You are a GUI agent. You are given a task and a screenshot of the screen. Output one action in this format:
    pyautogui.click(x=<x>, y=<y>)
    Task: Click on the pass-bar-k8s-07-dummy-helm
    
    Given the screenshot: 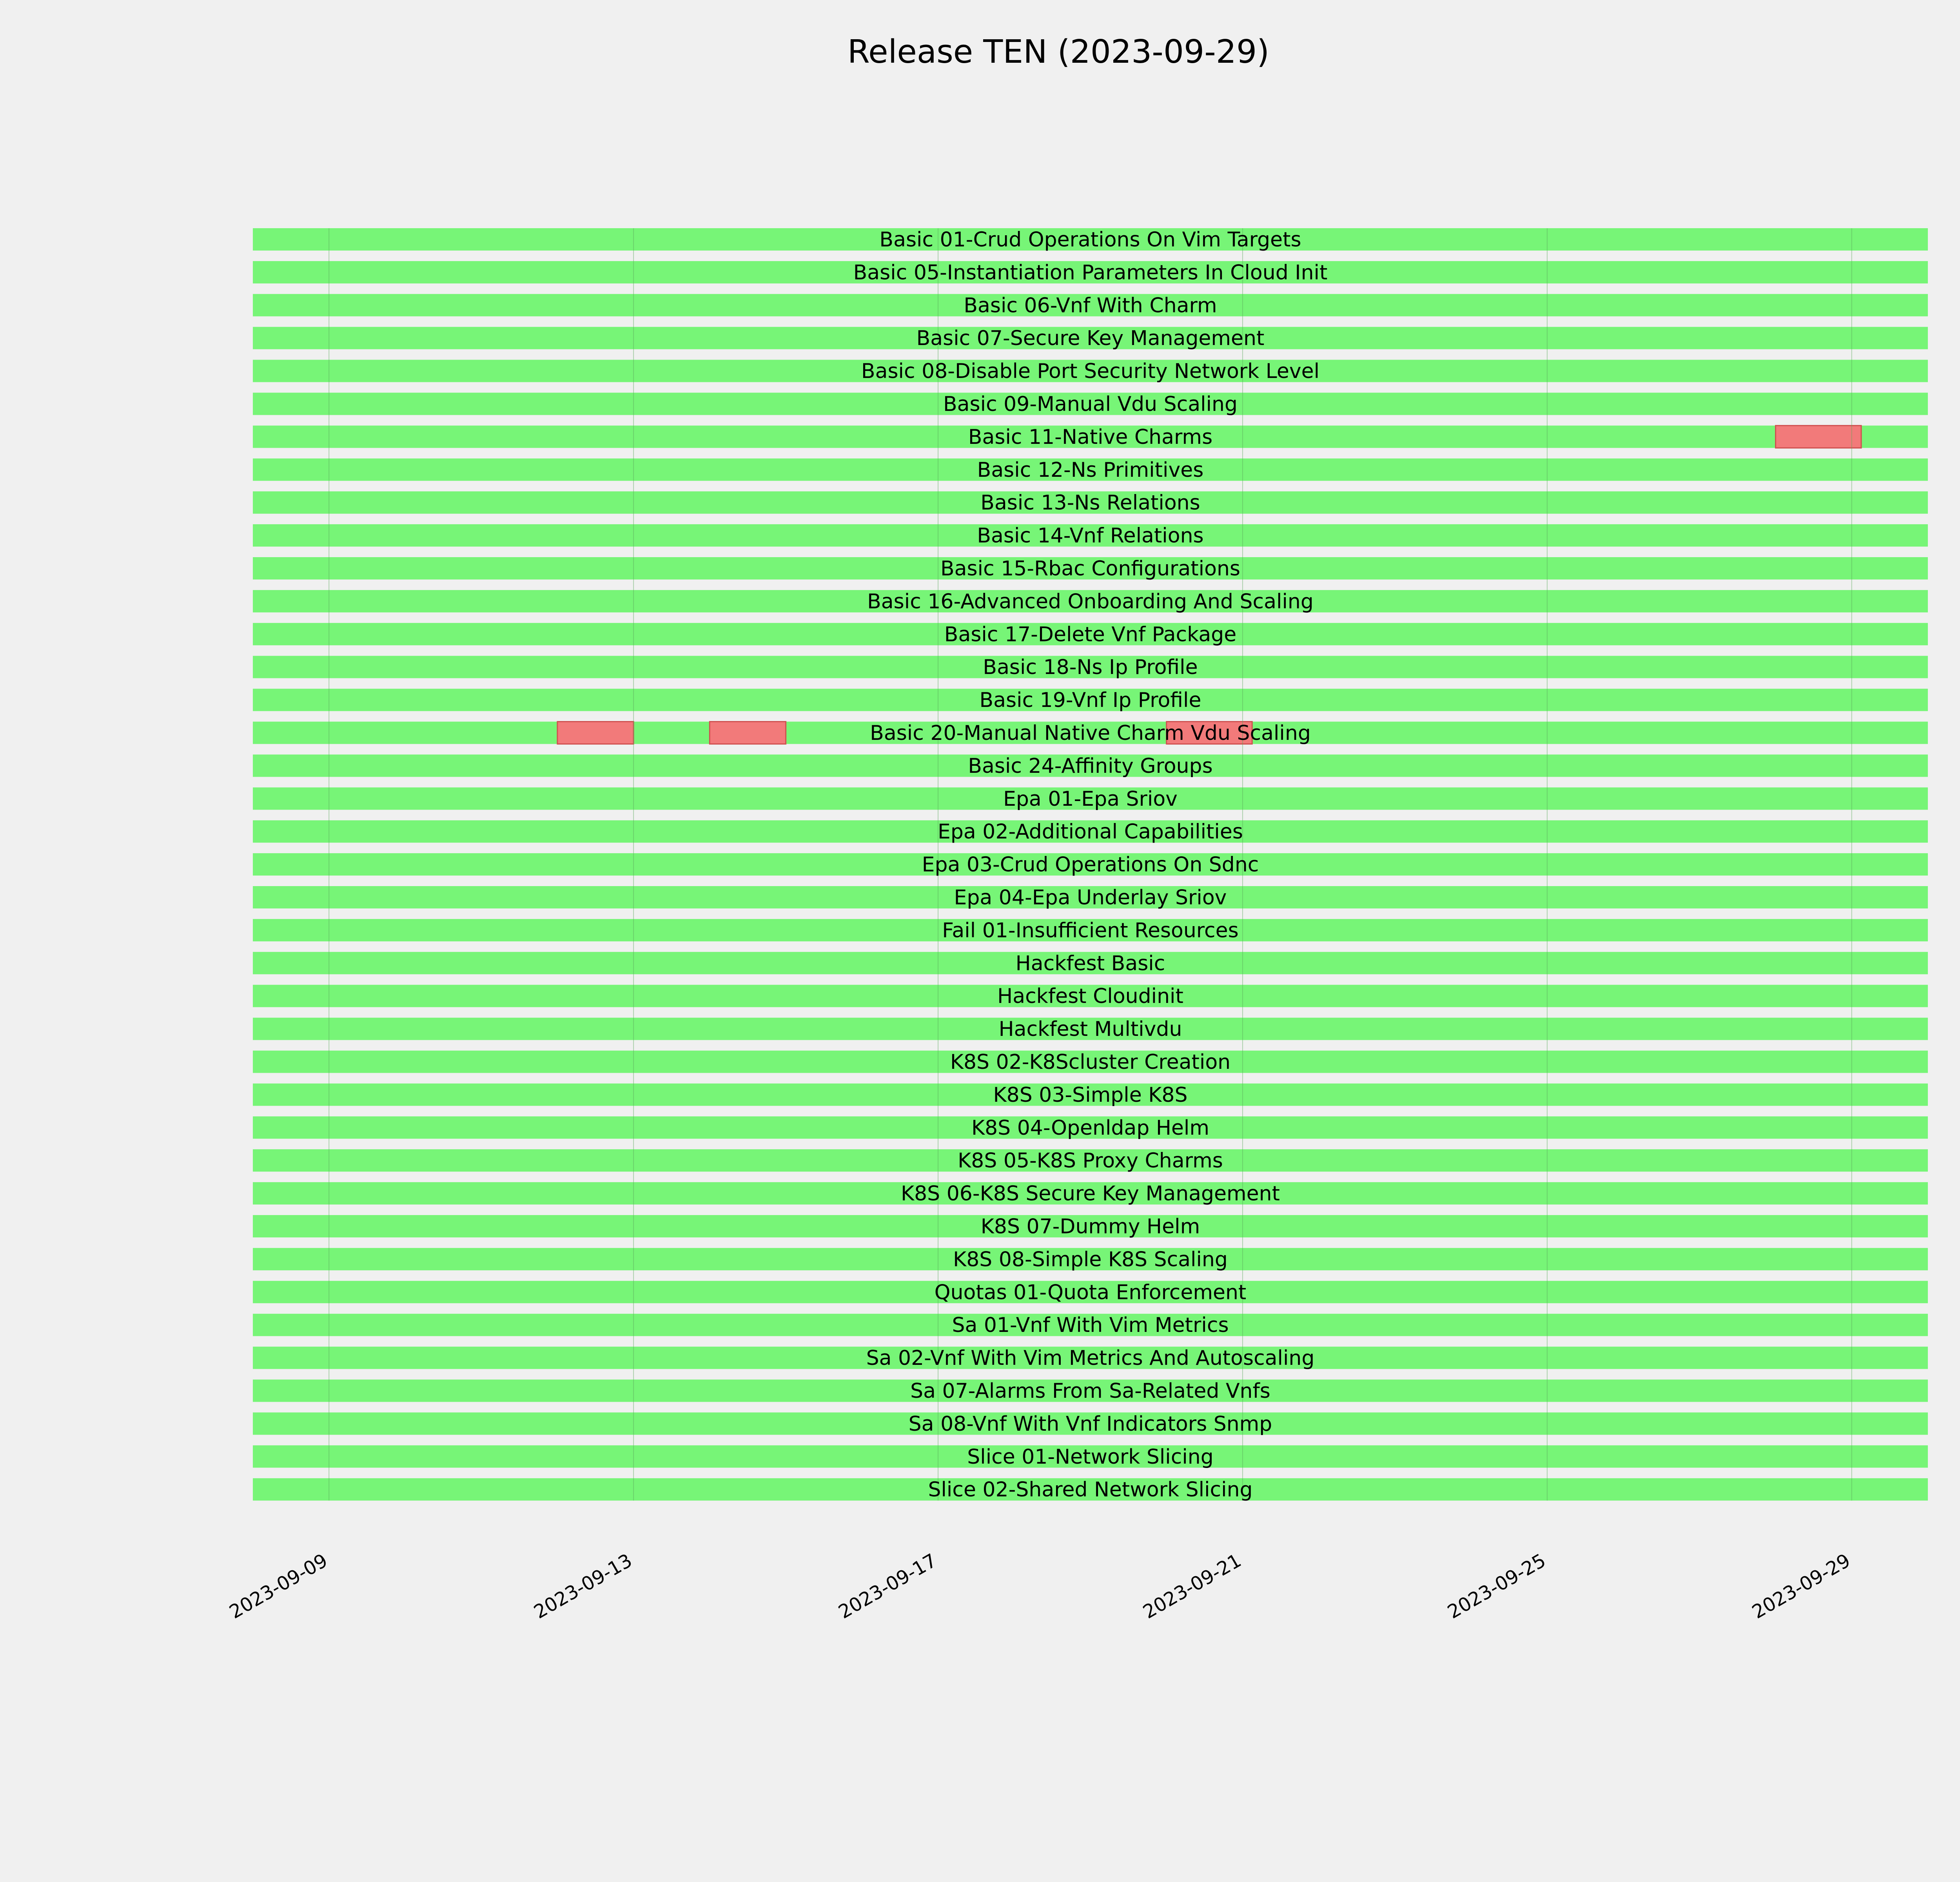 What is the action you would take?
    pyautogui.click(x=1090, y=1226)
    